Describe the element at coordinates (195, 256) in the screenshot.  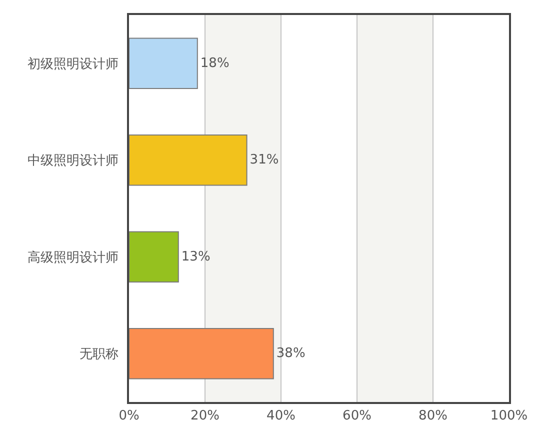
I see `data-label: 13%` at that location.